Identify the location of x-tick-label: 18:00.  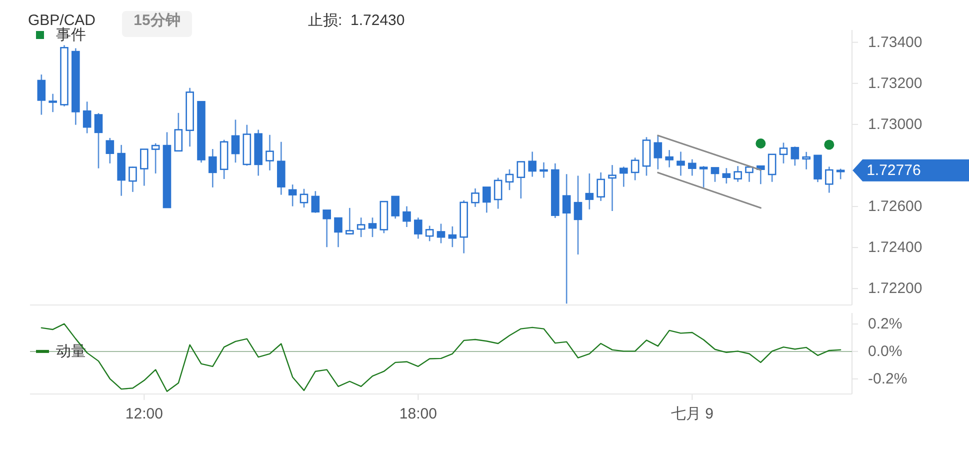
(418, 414).